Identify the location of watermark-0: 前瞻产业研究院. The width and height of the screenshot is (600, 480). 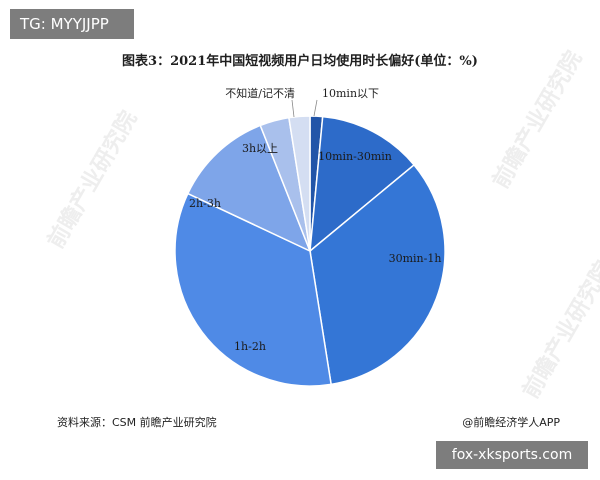
(93, 180).